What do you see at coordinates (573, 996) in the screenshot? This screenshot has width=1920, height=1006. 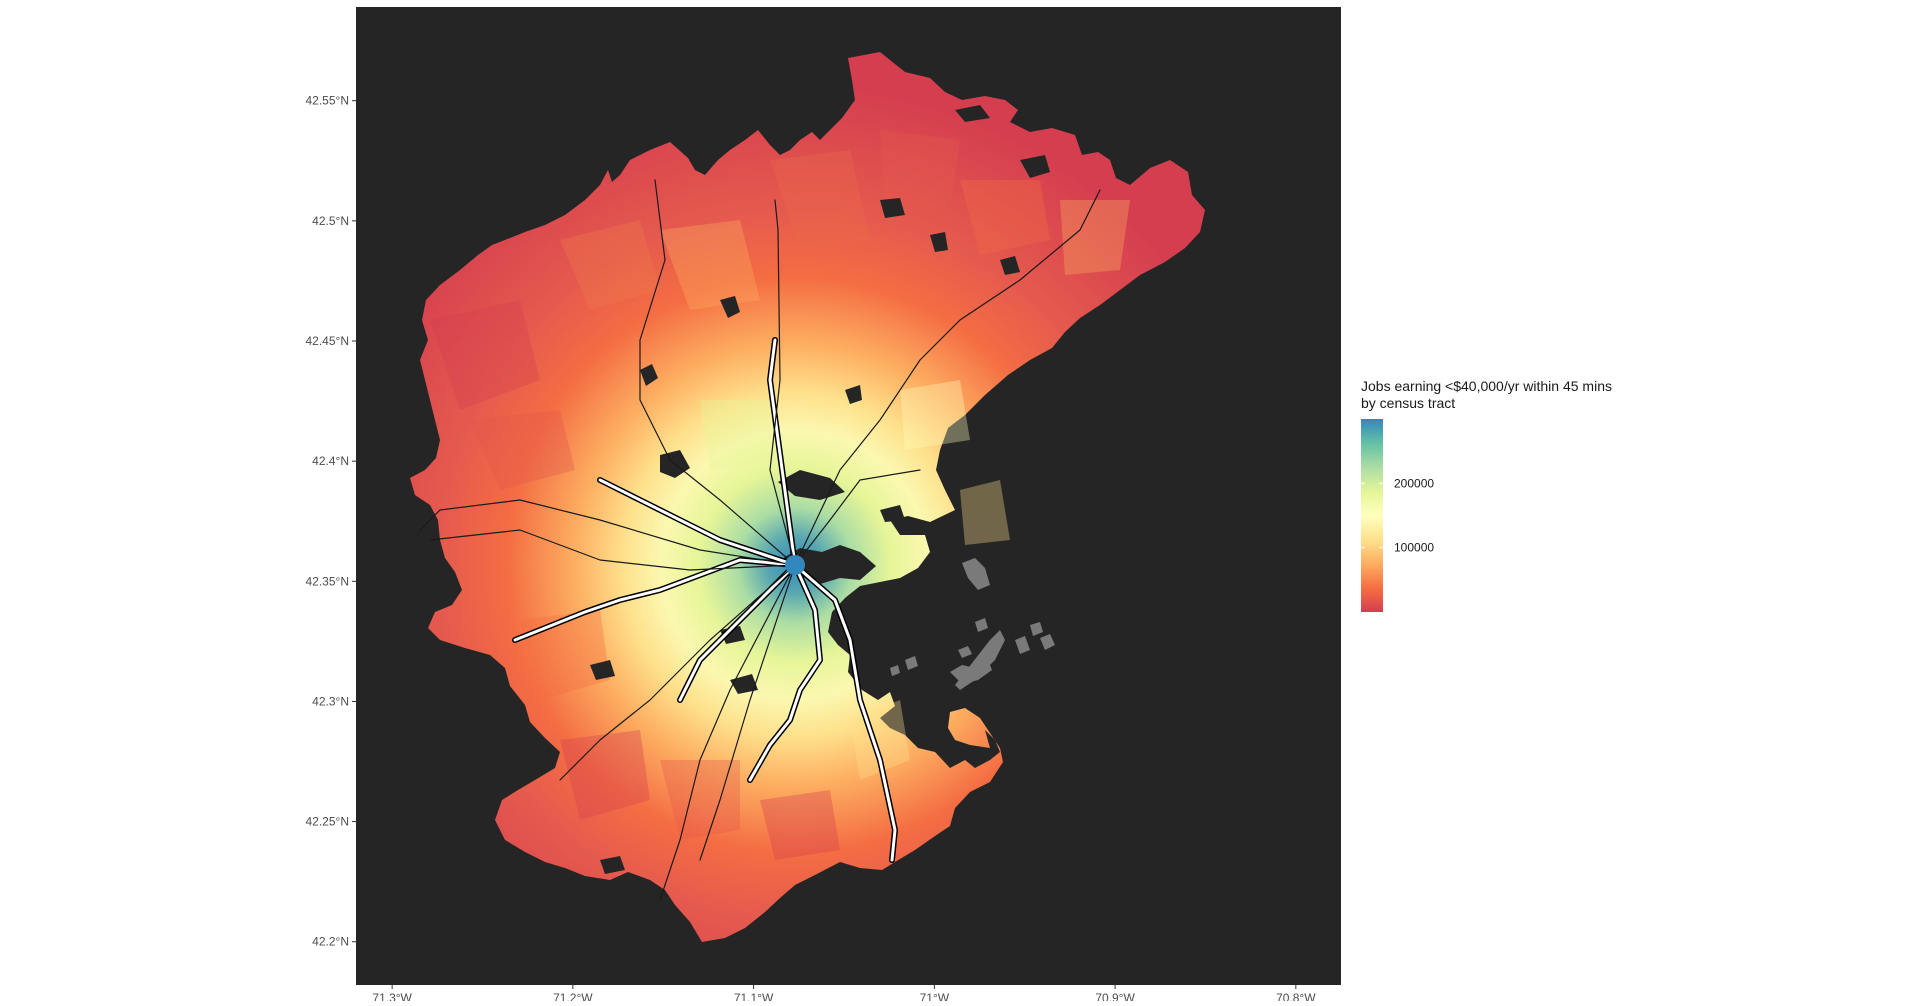 I see `x-tick-label: 71.2°W` at bounding box center [573, 996].